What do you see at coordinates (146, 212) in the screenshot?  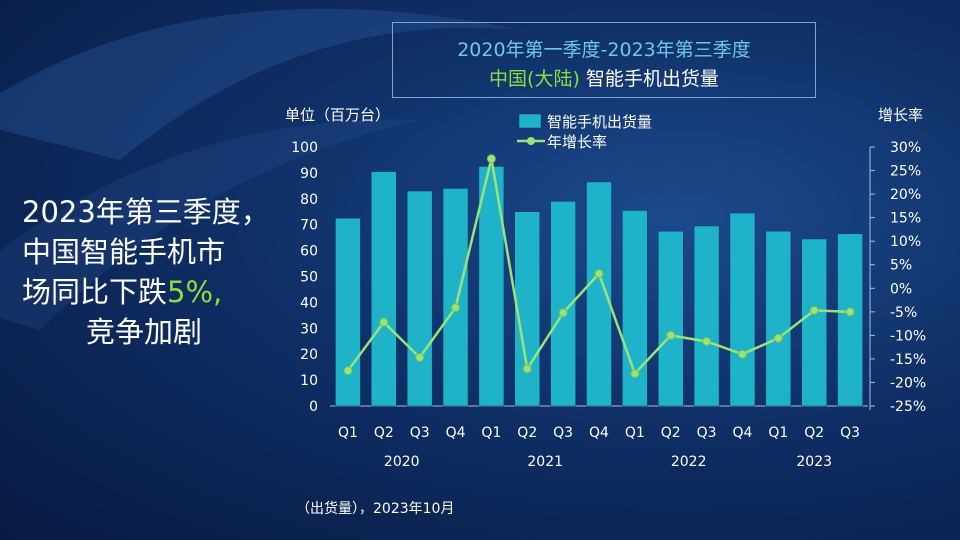 I see `headline-line1: 2023年第三季度，` at bounding box center [146, 212].